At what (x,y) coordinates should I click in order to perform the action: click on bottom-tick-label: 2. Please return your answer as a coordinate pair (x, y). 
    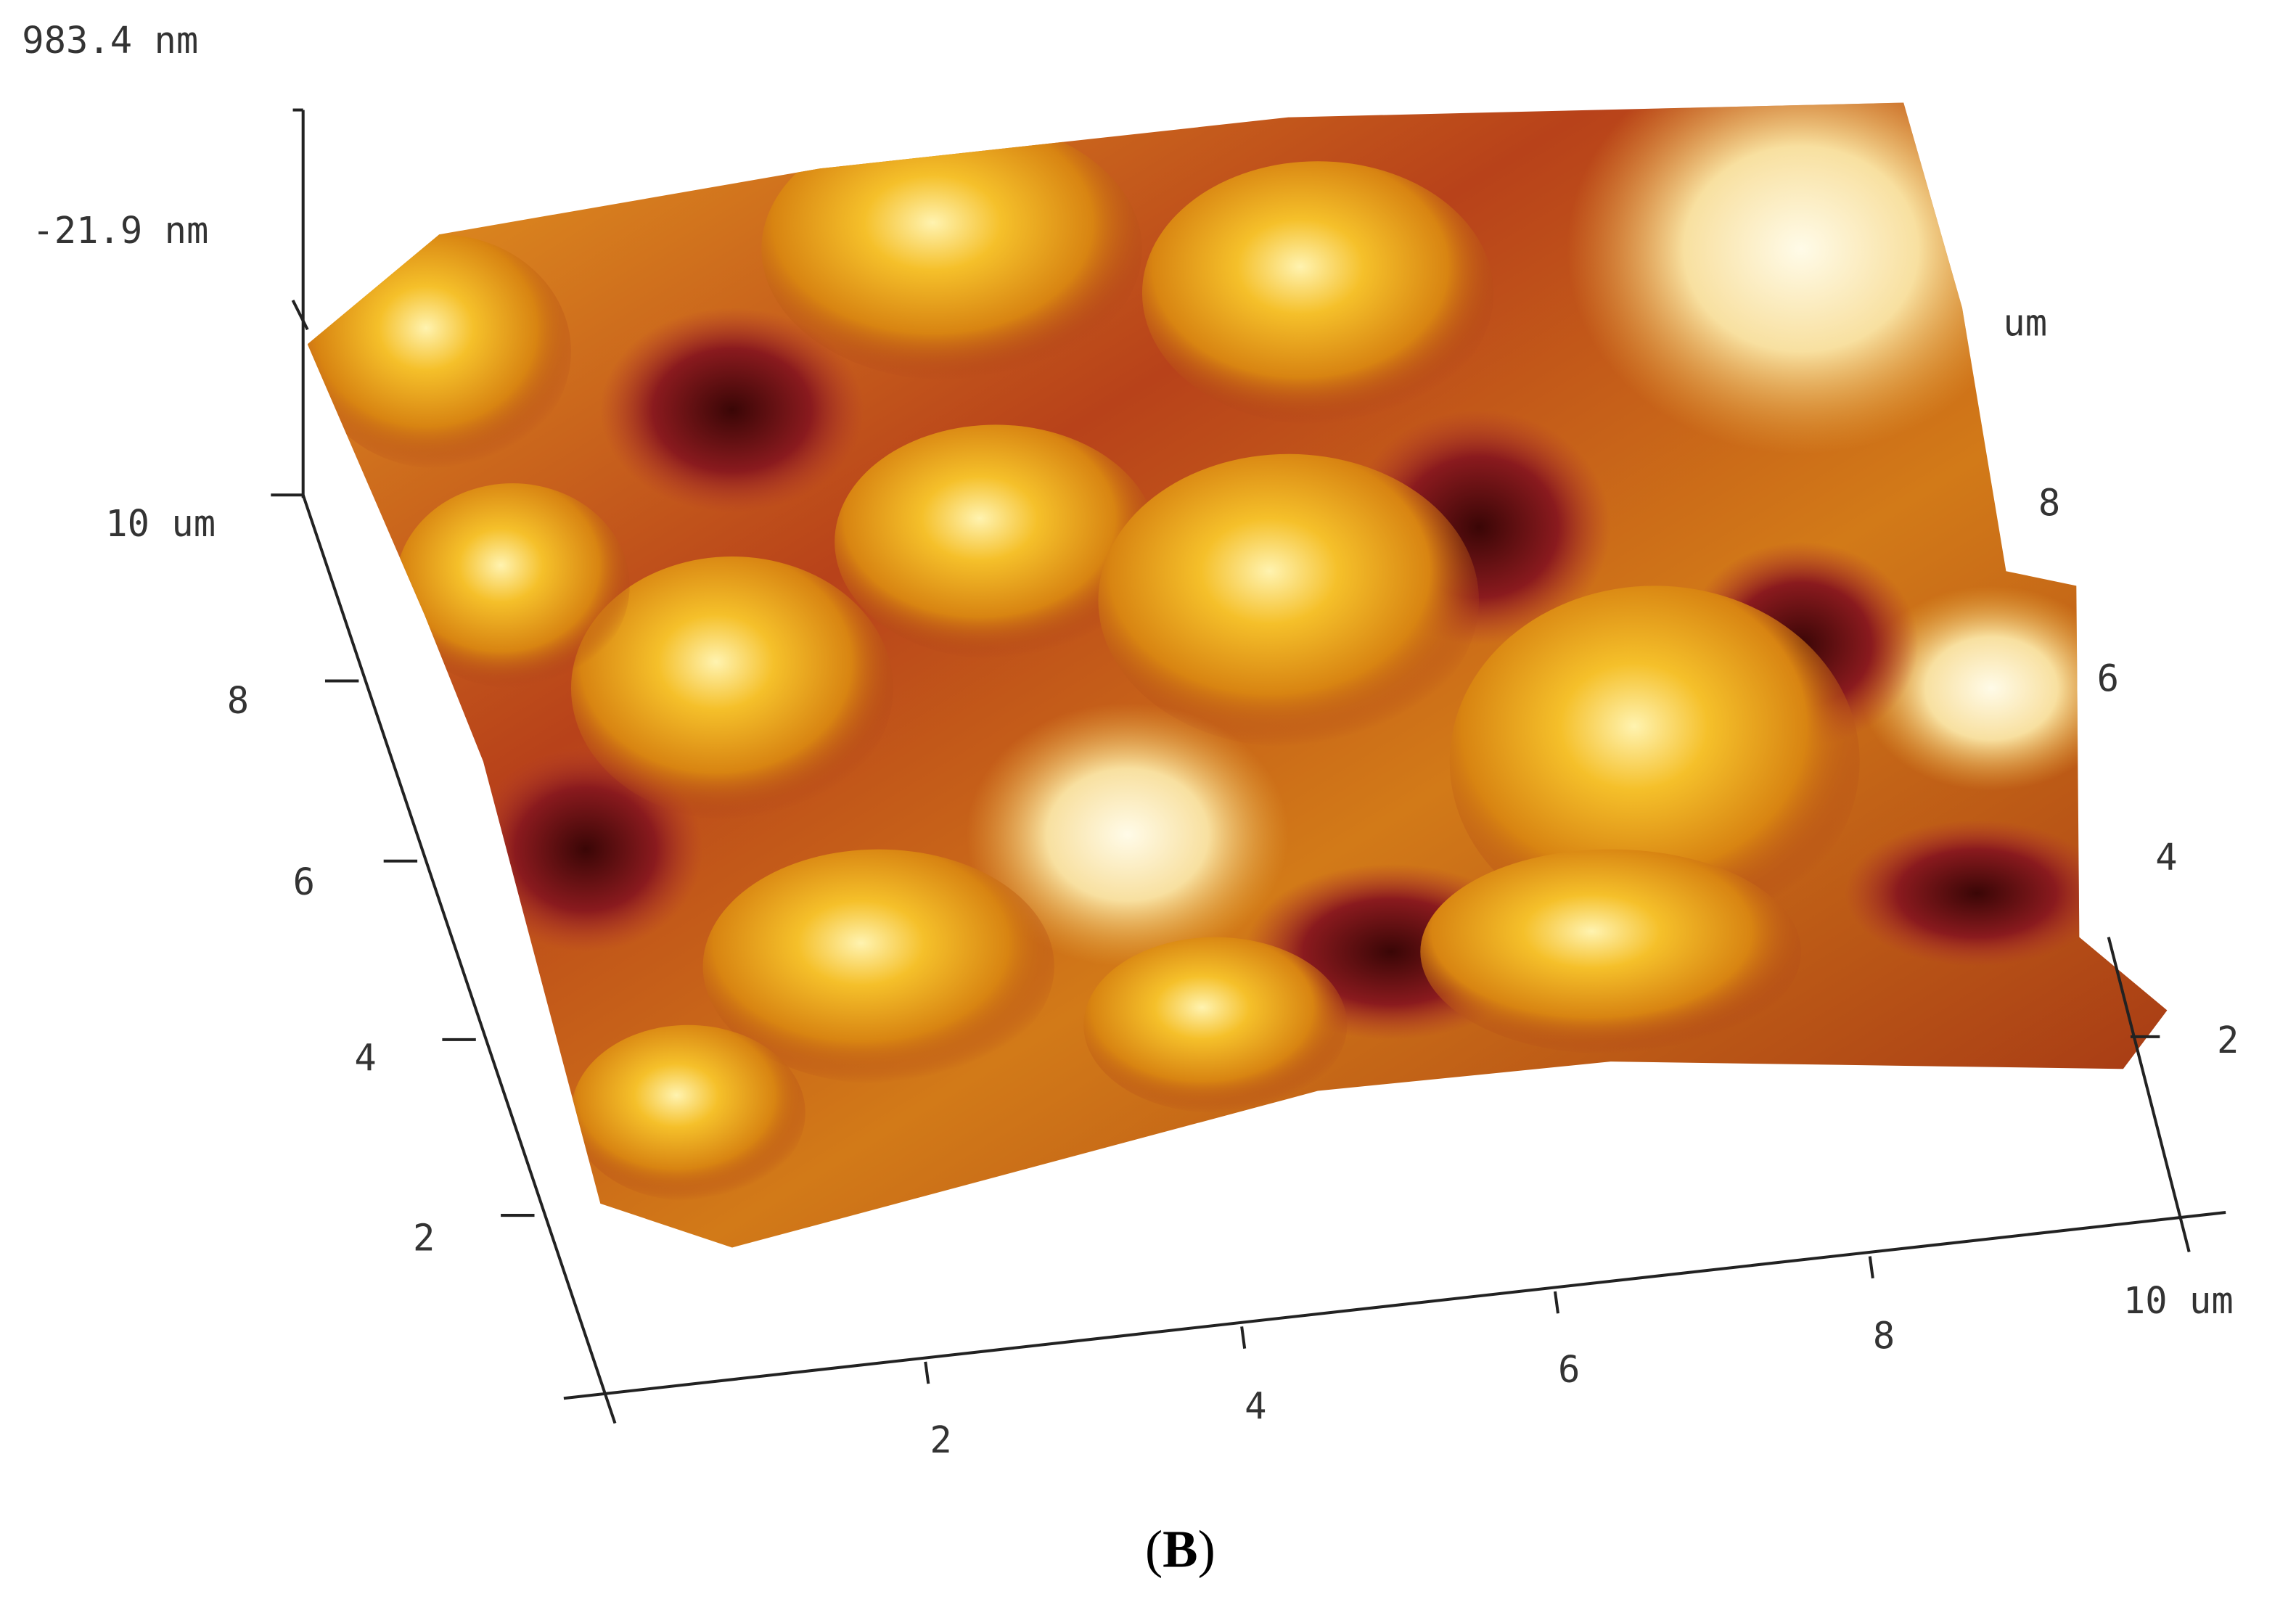
    Looking at the image, I should click on (940, 1439).